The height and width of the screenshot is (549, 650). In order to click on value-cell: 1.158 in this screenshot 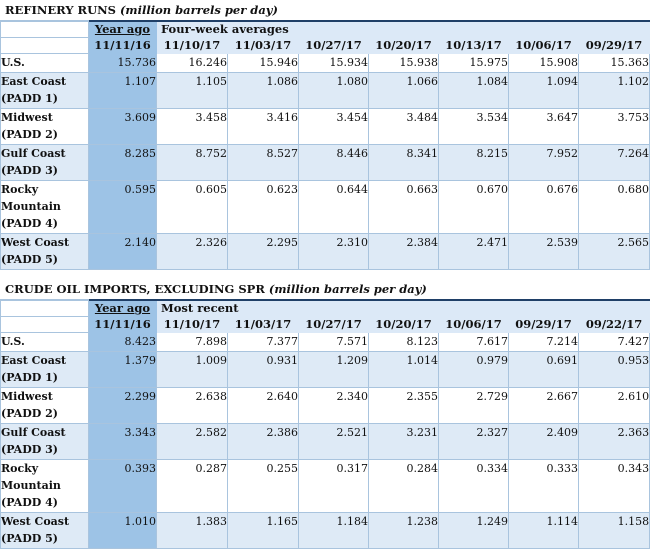, I will do `click(613, 530)`.